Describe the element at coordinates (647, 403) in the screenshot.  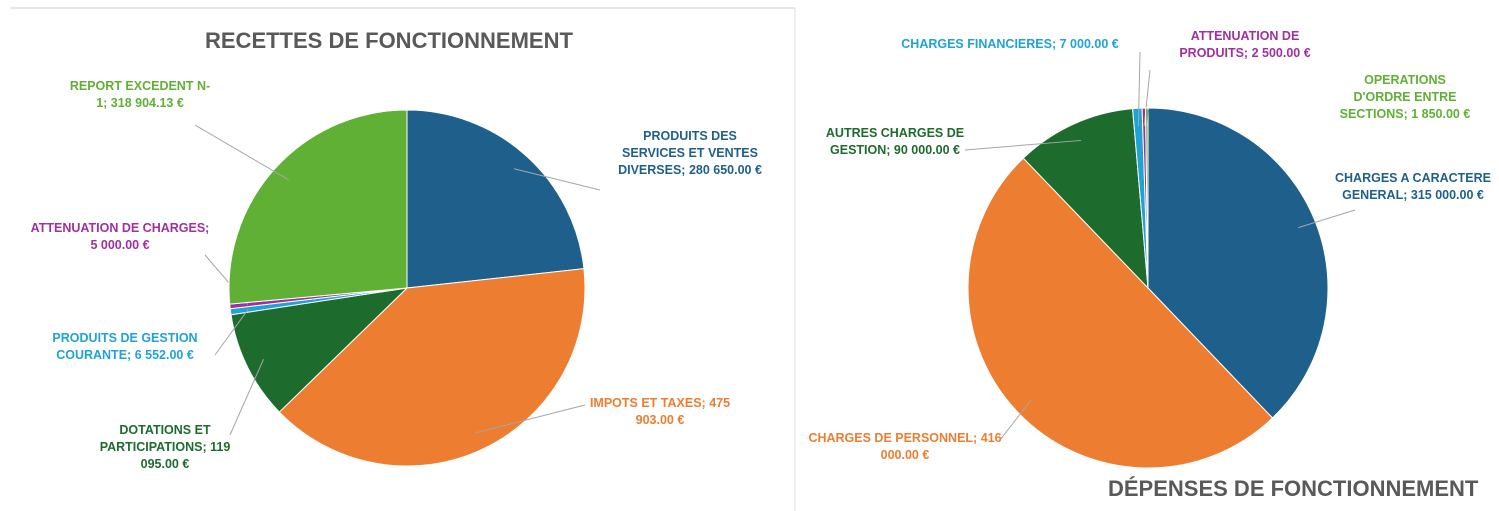
I see `category-name: IMPOTS ET TAXES;` at that location.